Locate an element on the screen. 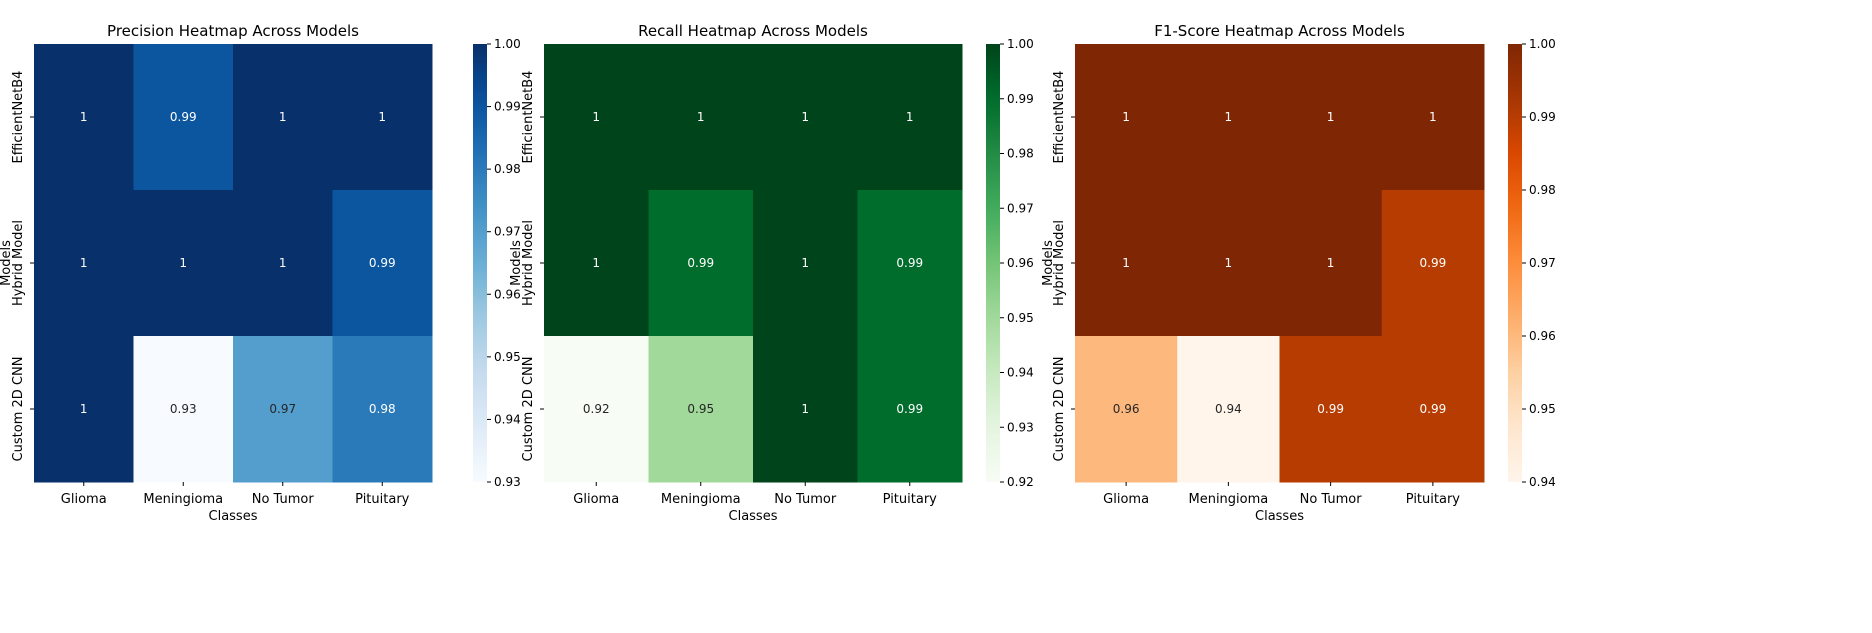 The image size is (1872, 633). chart-3-x-axis-label: Classes is located at coordinates (1279, 516).